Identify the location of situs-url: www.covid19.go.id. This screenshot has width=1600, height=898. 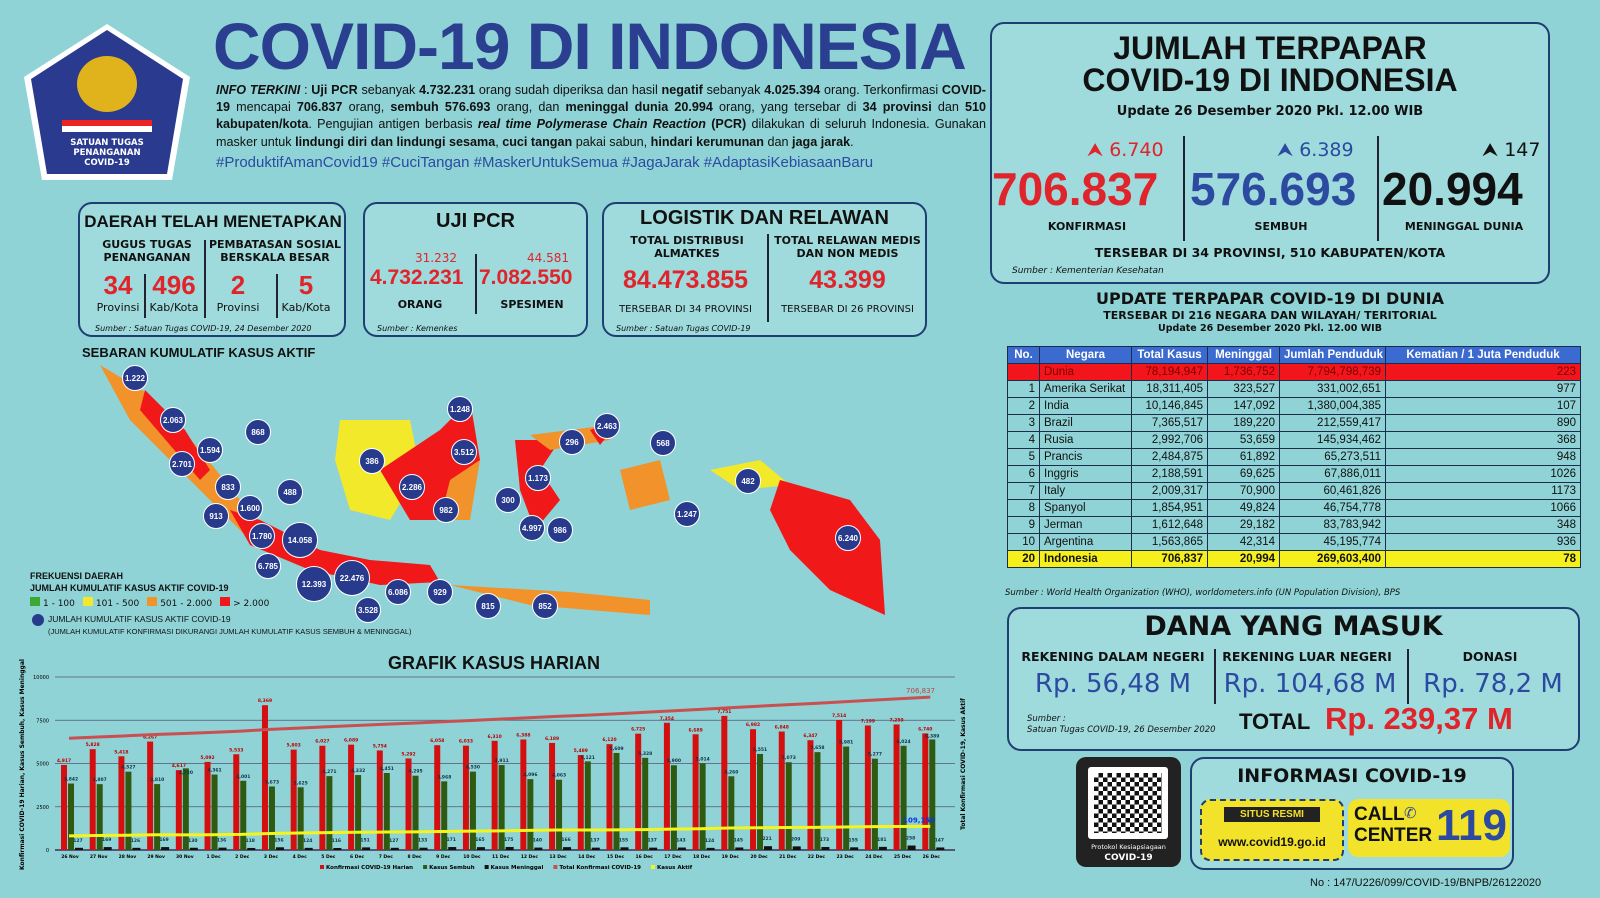
(1272, 842).